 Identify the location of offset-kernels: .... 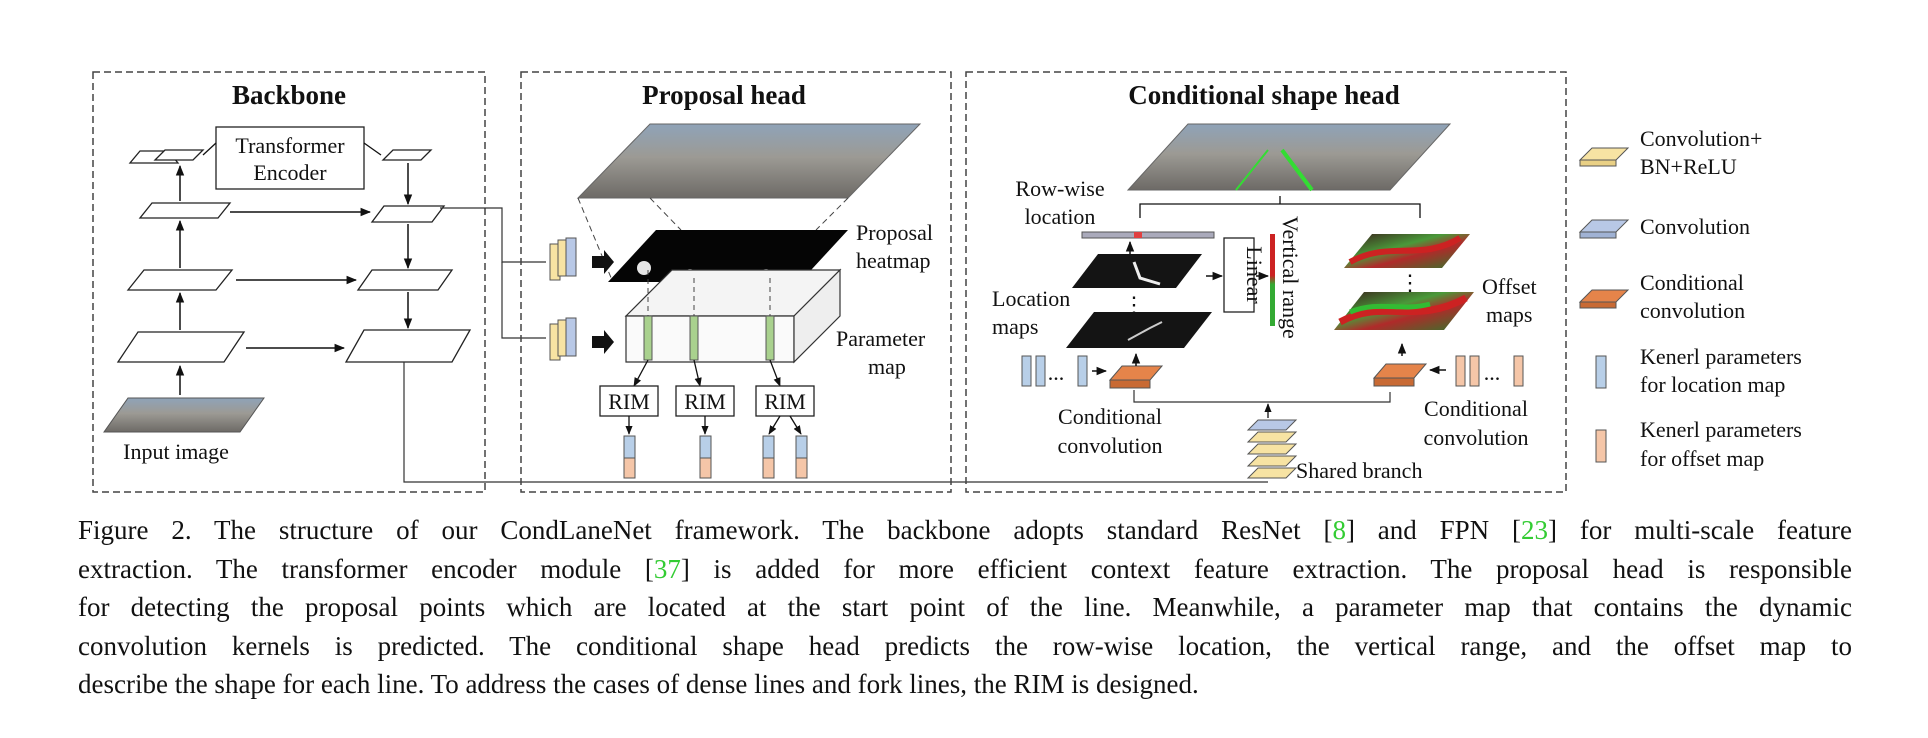
(1489, 371).